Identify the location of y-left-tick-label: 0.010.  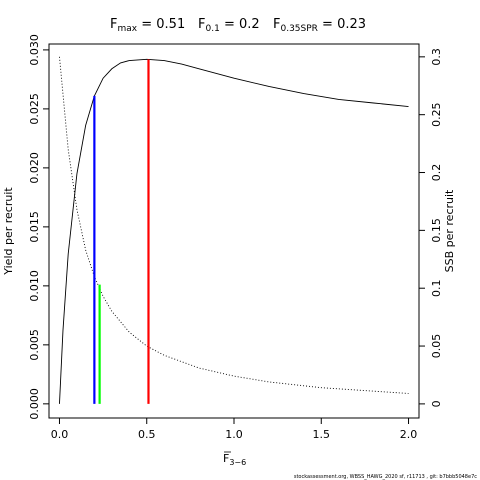
(34, 286).